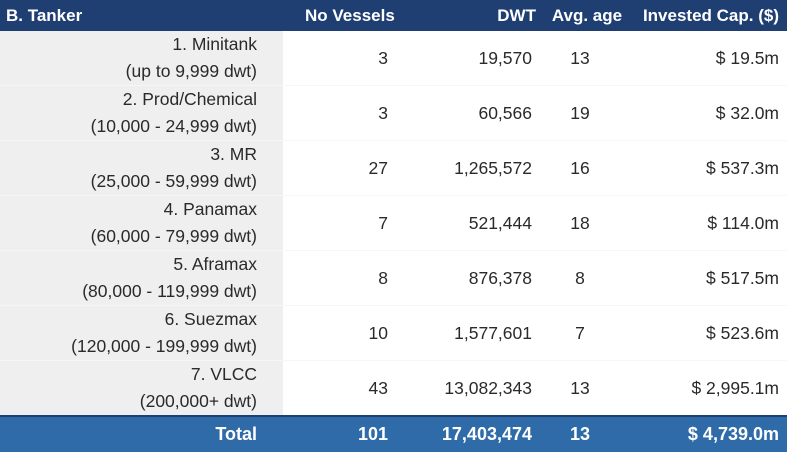 The width and height of the screenshot is (787, 452). I want to click on invested-cap-cell: $ 32.0m, so click(709, 113).